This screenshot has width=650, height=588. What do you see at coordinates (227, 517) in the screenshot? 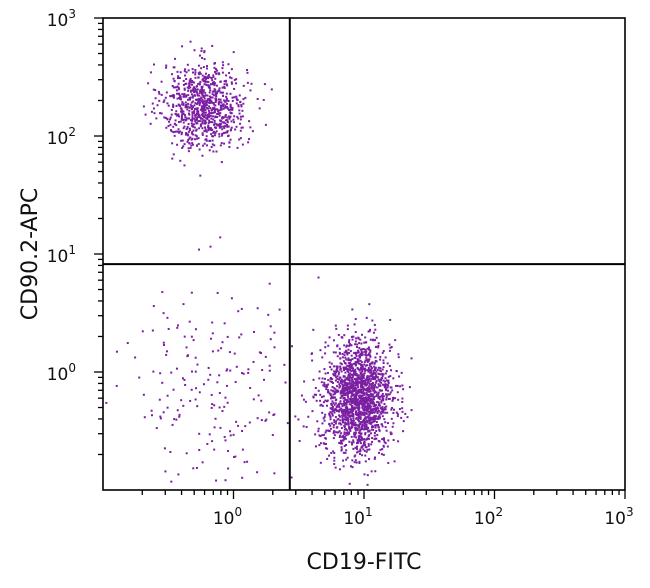
I see `x-tick-label: 100` at bounding box center [227, 517].